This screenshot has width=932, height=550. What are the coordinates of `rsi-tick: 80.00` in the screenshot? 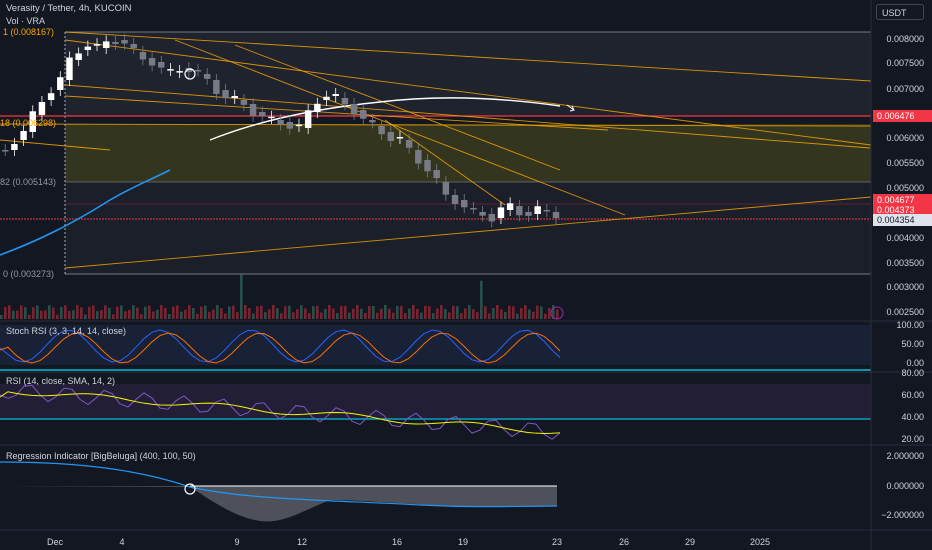 It's located at (912, 373).